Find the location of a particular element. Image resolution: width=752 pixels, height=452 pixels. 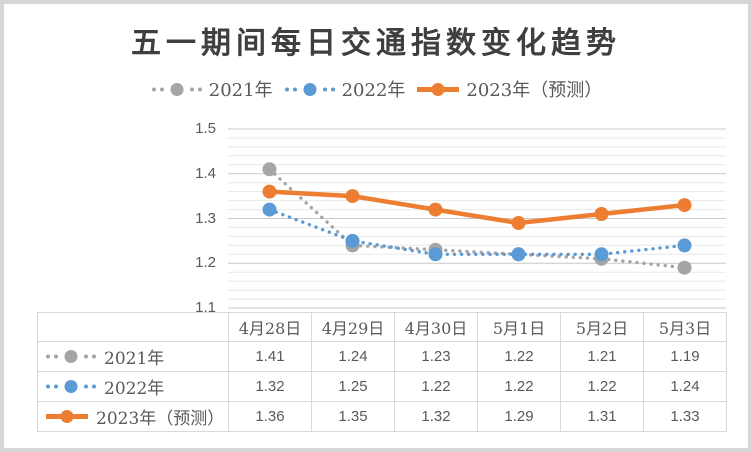

y-axis-tick-label: 1.5 is located at coordinates (205, 128).